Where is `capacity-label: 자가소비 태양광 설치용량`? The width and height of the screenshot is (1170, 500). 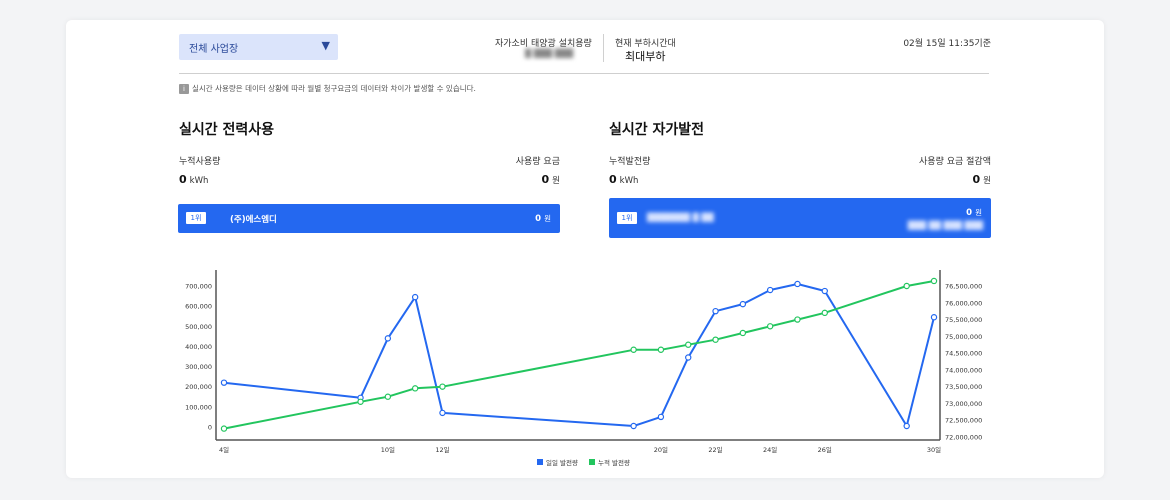
capacity-label: 자가소비 태양광 설치용량 is located at coordinates (543, 44).